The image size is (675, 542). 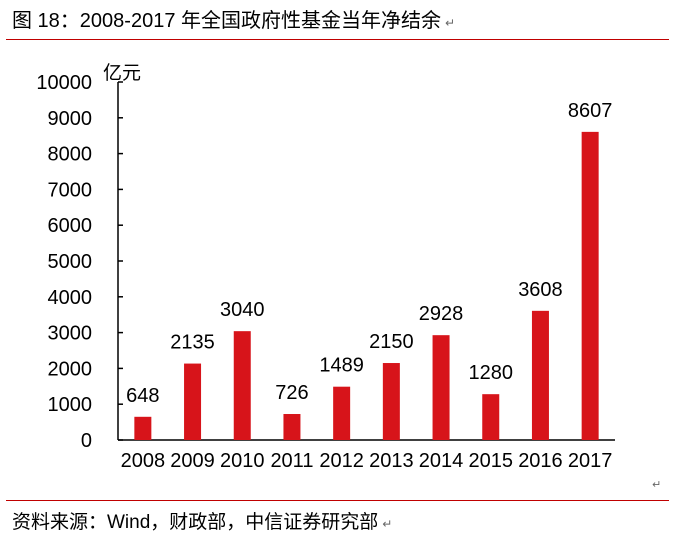 What do you see at coordinates (292, 427) in the screenshot?
I see `bar-2011` at bounding box center [292, 427].